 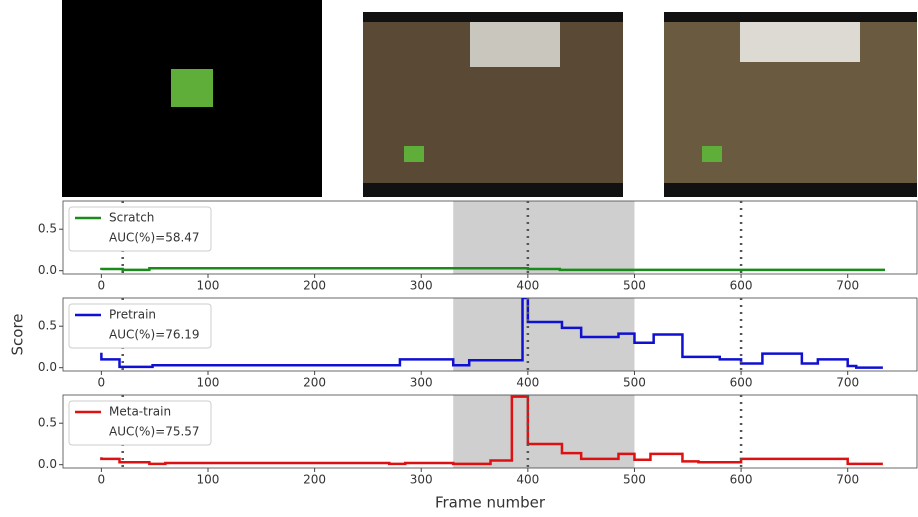 I want to click on legend-annotation: AUC(%)=58.47, so click(x=154, y=238).